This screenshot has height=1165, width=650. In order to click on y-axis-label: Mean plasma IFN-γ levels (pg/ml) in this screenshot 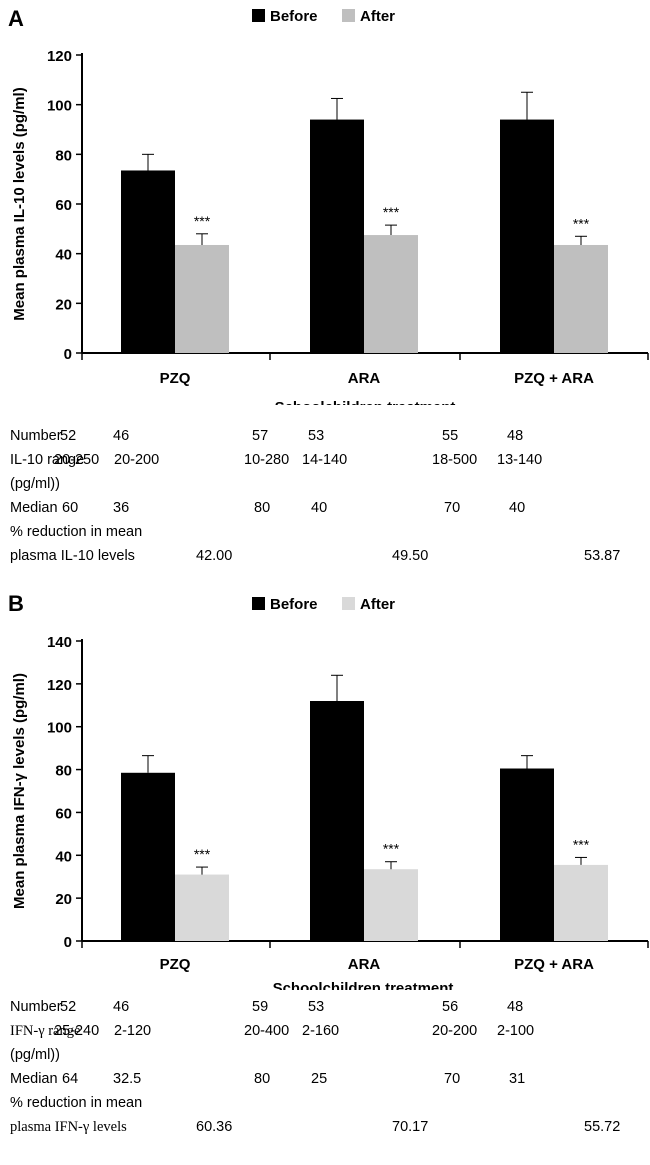, I will do `click(19, 791)`.